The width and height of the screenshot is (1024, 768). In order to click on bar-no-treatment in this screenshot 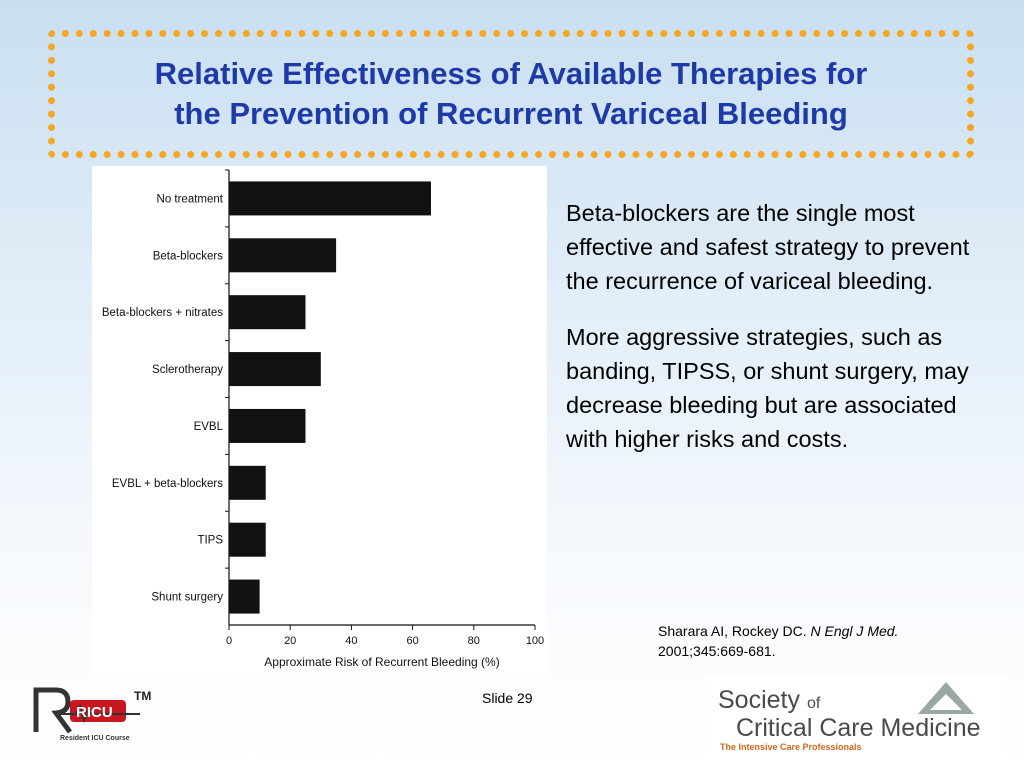, I will do `click(330, 198)`.